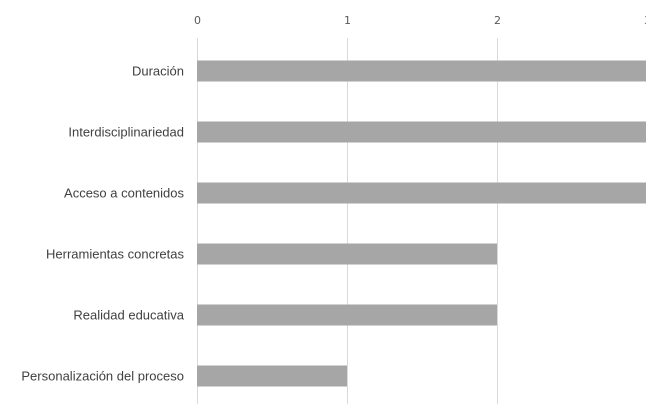 This screenshot has height=404, width=646. Describe the element at coordinates (645, 20) in the screenshot. I see `x-tick-label-3: 3` at that location.